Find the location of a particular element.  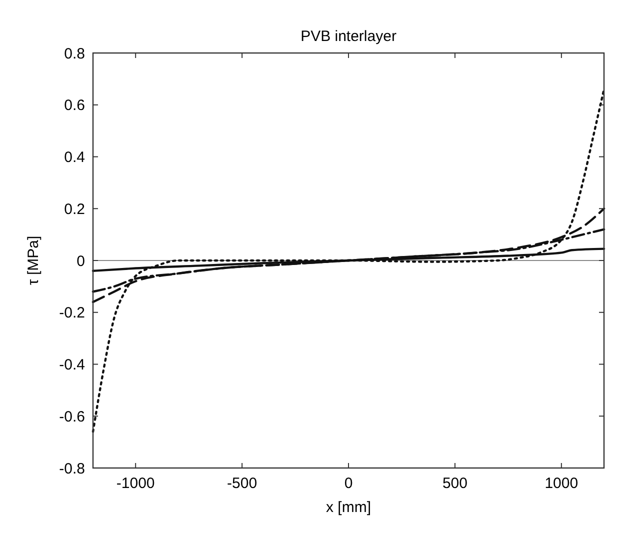

y-tick-label: 0 is located at coordinates (80, 261).